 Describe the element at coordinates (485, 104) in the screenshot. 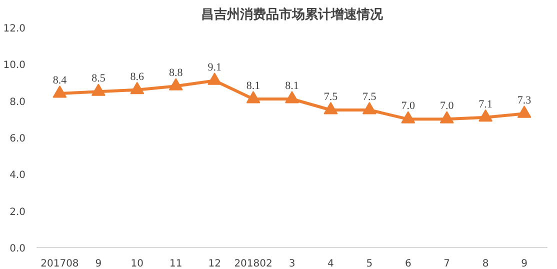

I see `data-label: 7.1` at that location.